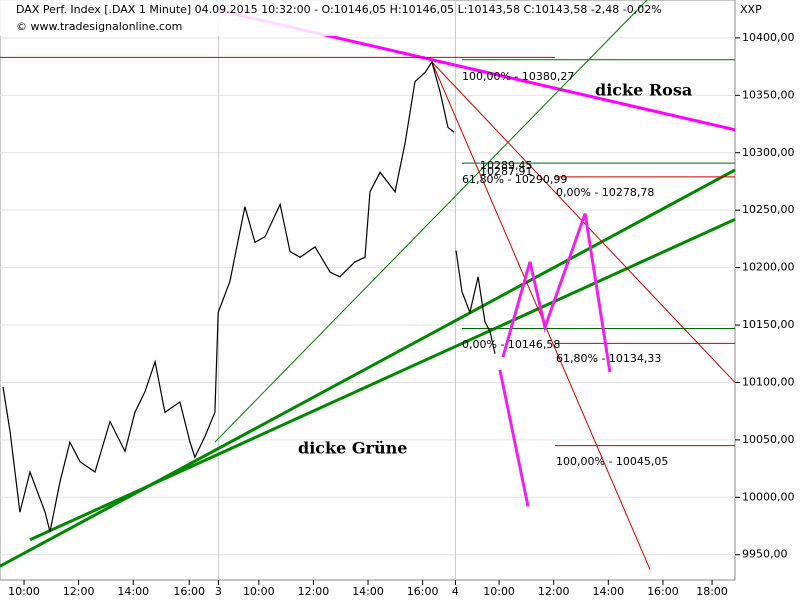  What do you see at coordinates (605, 192) in the screenshot?
I see `annotation: 0,00% - 10278,78` at bounding box center [605, 192].